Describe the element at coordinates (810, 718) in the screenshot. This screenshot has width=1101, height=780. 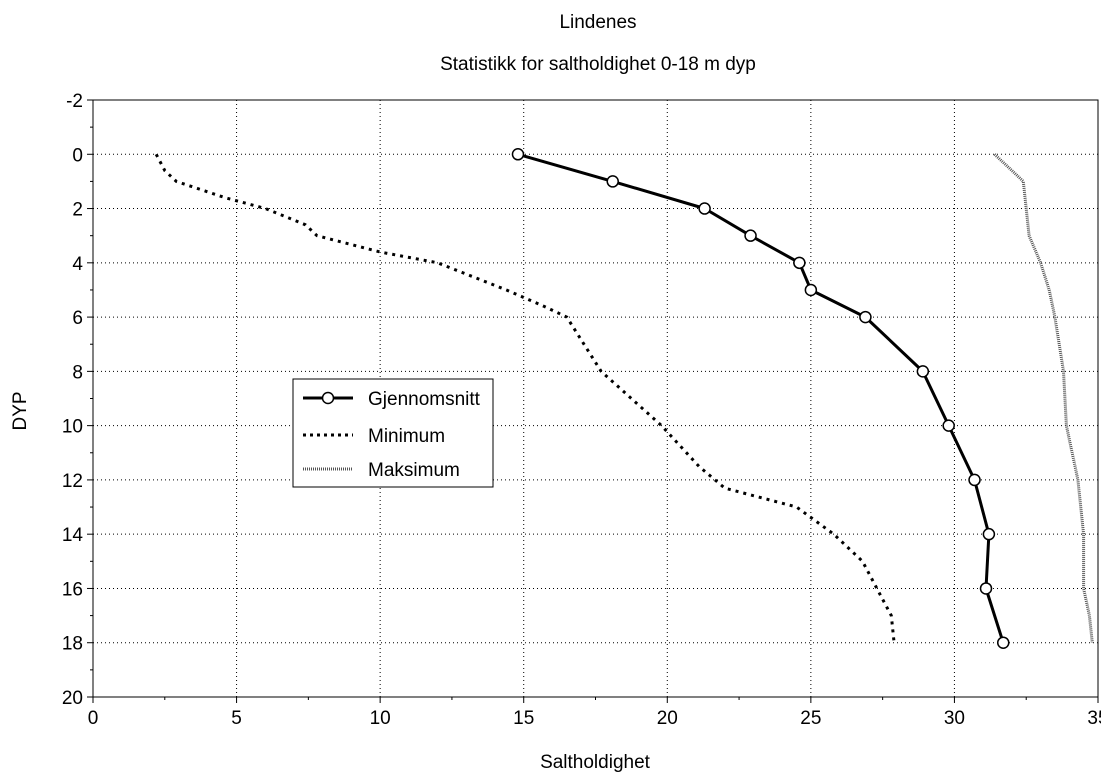
I see `x-tick-label: 25` at that location.